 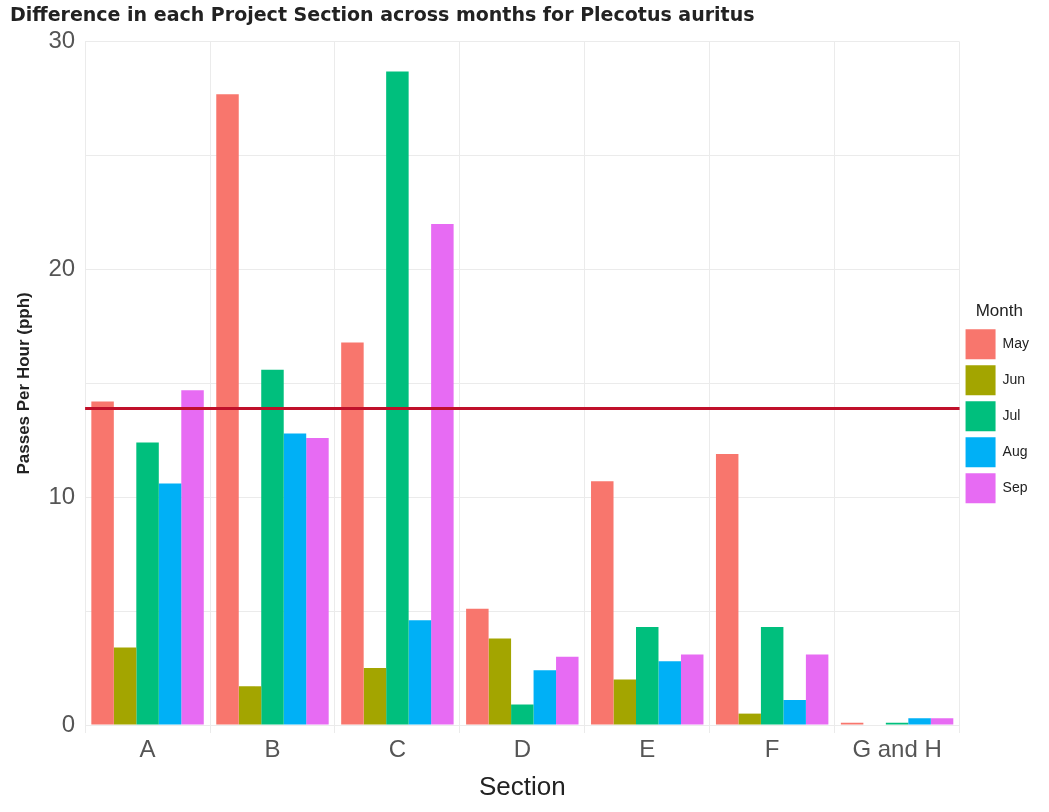 I want to click on x-axis-title: Section, so click(x=522, y=785).